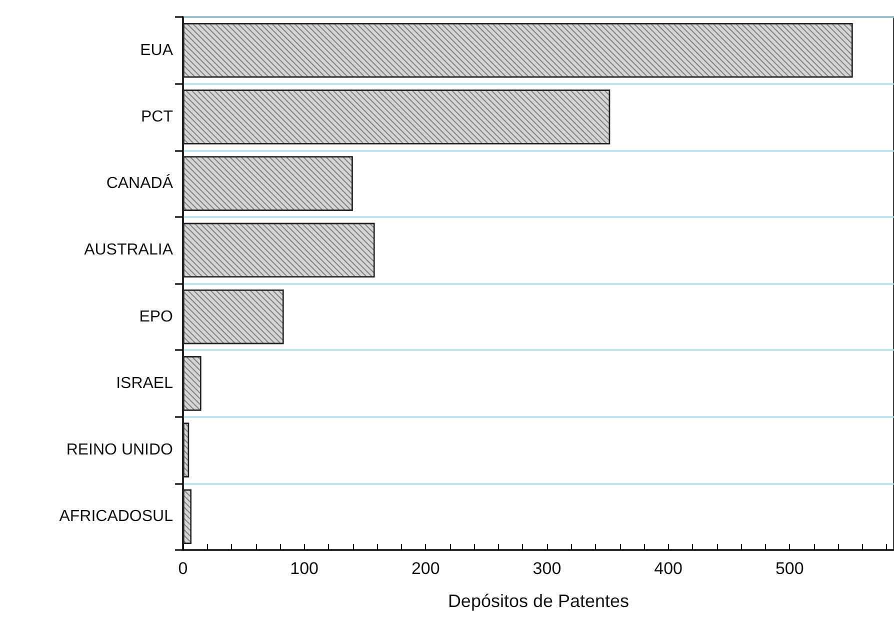 Image resolution: width=894 pixels, height=632 pixels. What do you see at coordinates (668, 568) in the screenshot?
I see `x-tick-label: 400` at bounding box center [668, 568].